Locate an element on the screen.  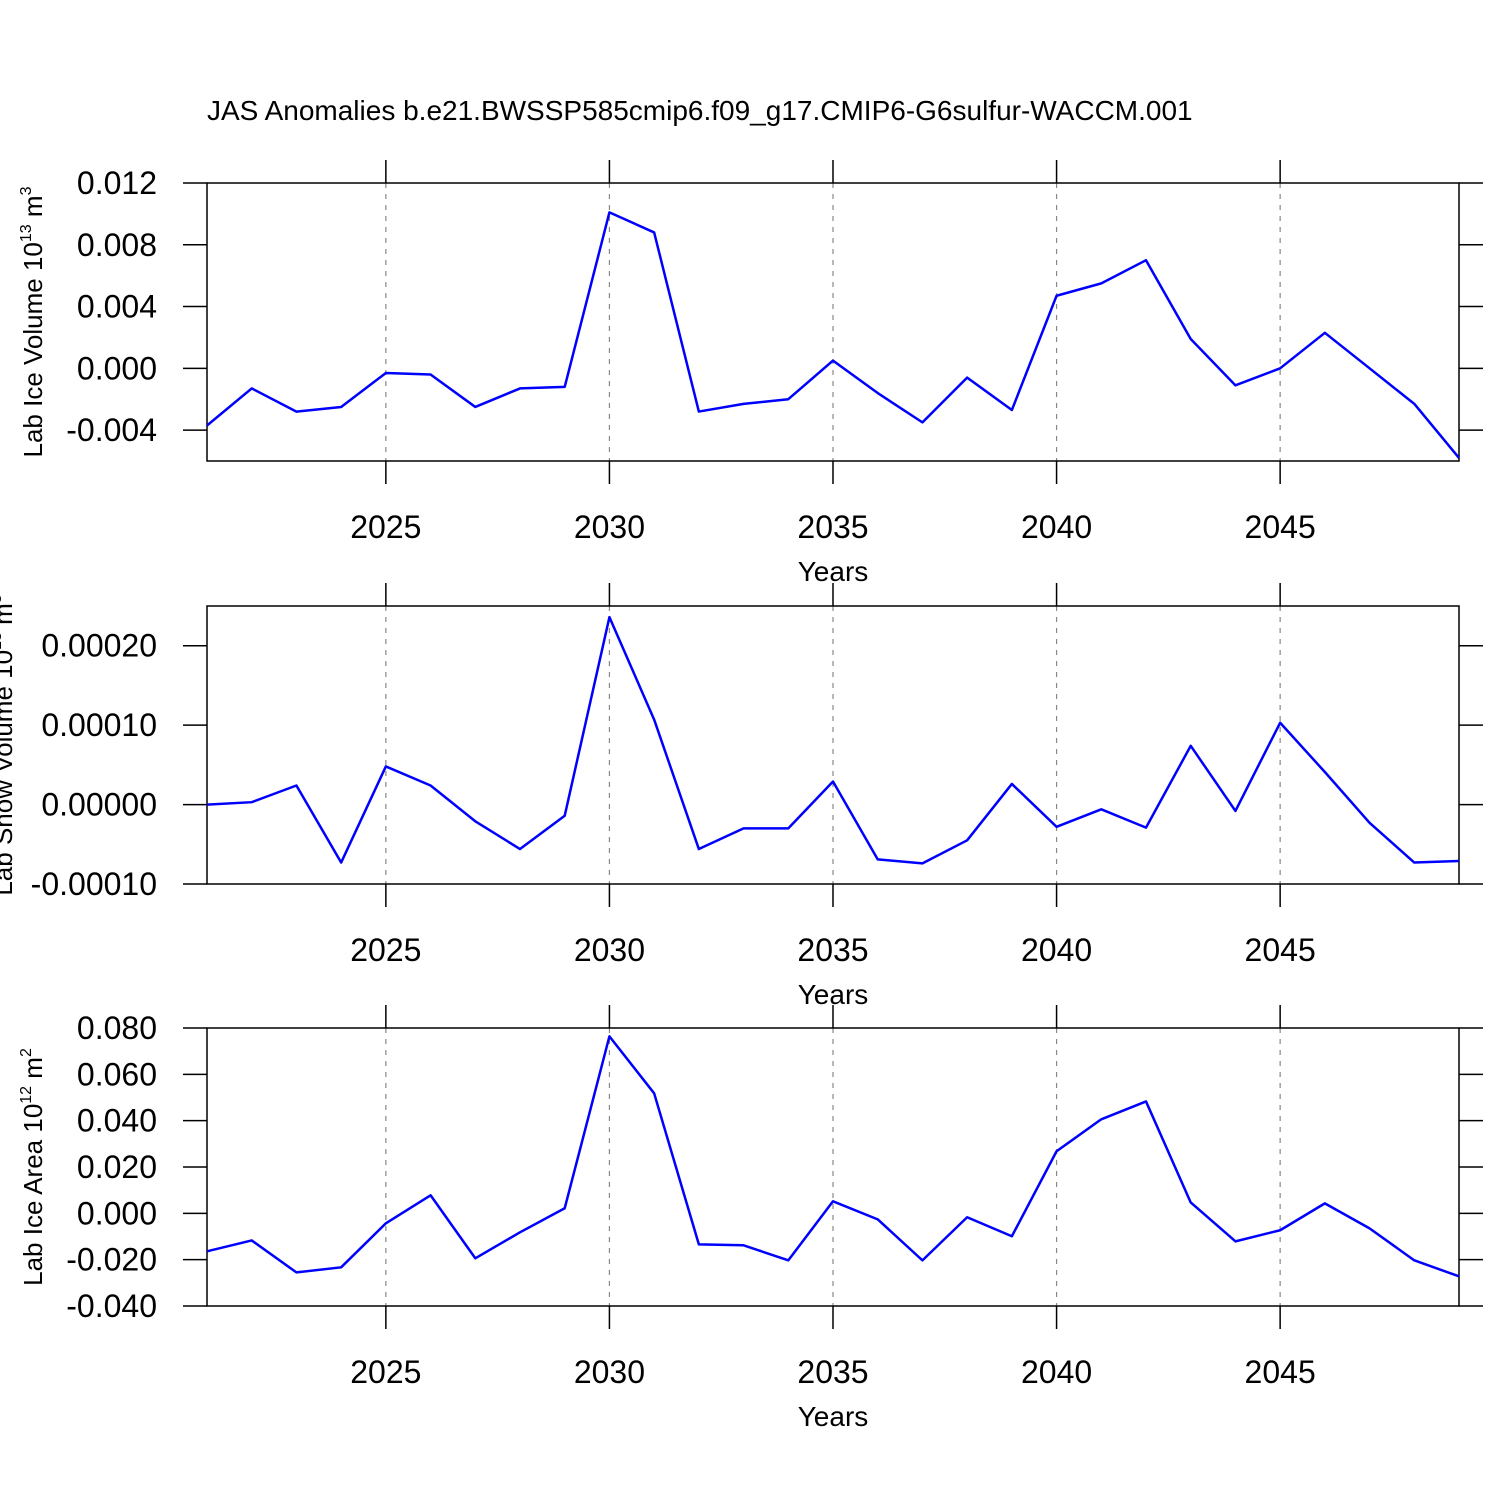
y-tick-label: -0.00010 is located at coordinates (94, 884).